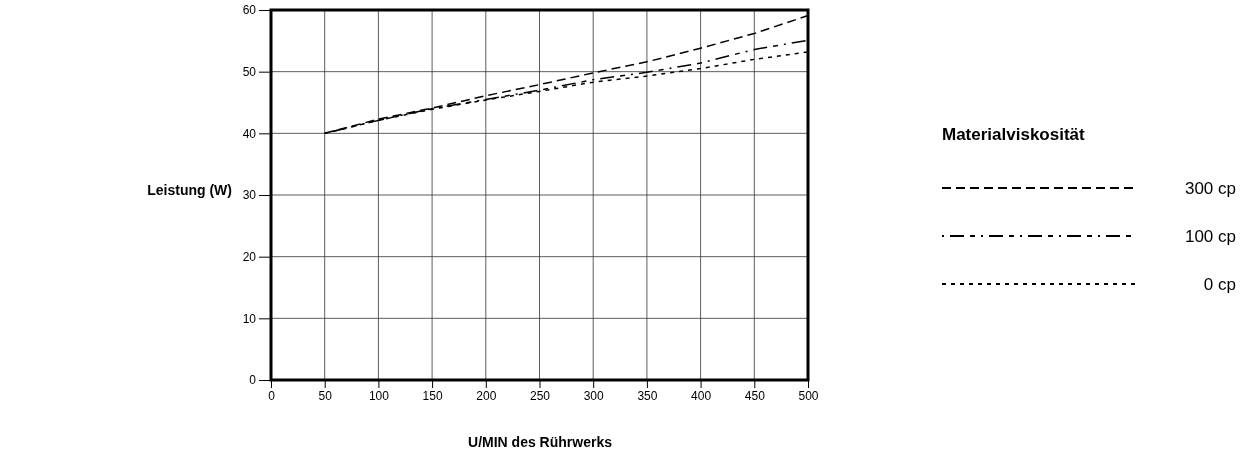  I want to click on y-tick-label: 40, so click(249, 133).